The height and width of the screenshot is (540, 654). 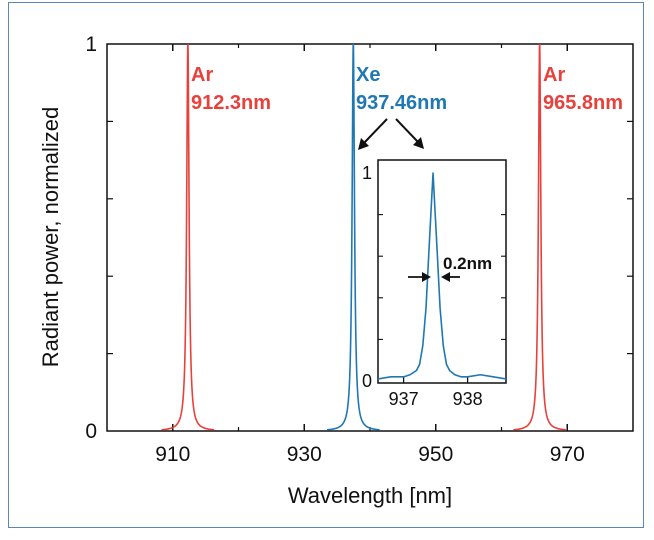 I want to click on inset-y-ticks: 01, so click(x=434, y=277).